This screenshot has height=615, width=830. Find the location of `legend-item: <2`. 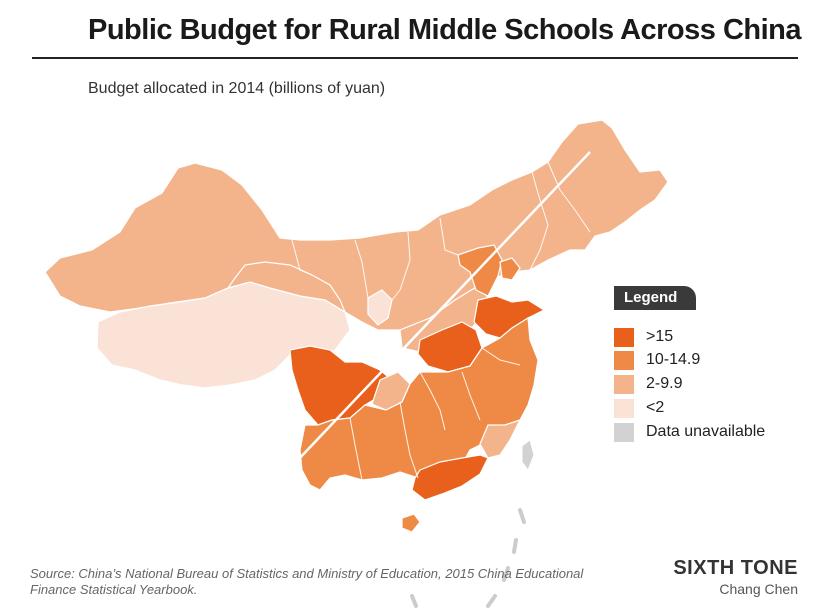

legend-item: <2 is located at coordinates (639, 408).